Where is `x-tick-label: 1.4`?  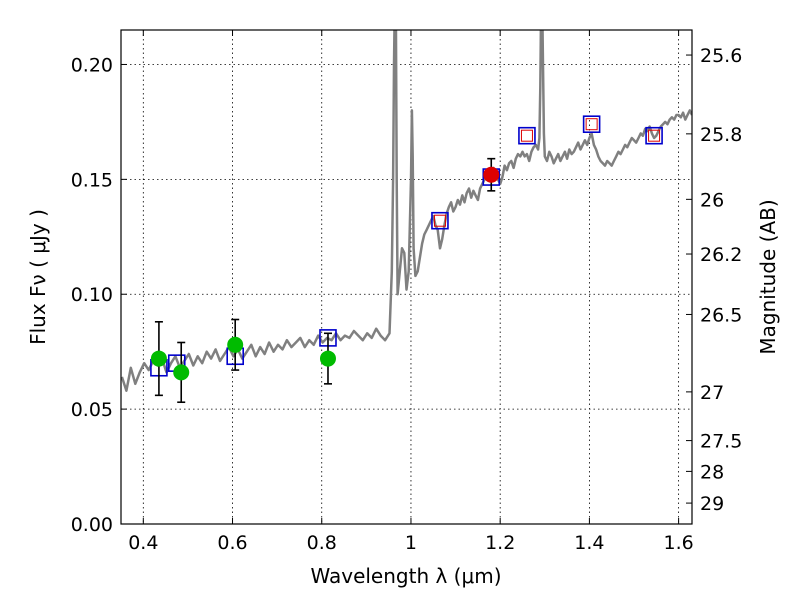 x-tick-label: 1.4 is located at coordinates (589, 543).